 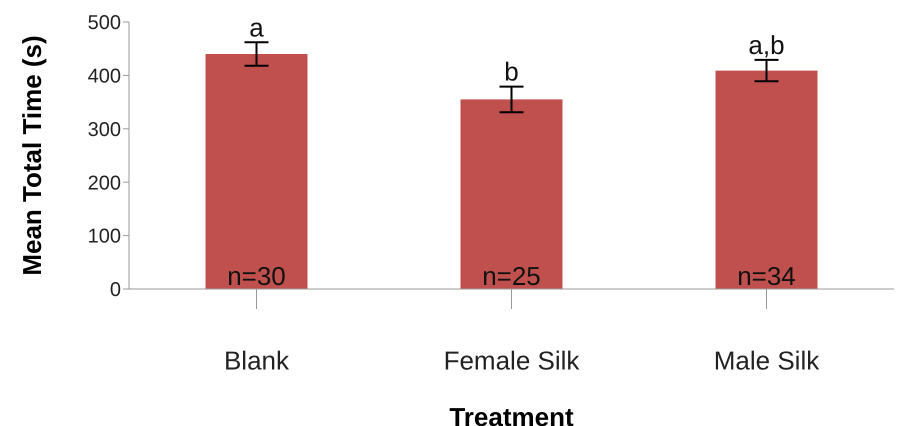 I want to click on annotation: b, so click(x=511, y=71).